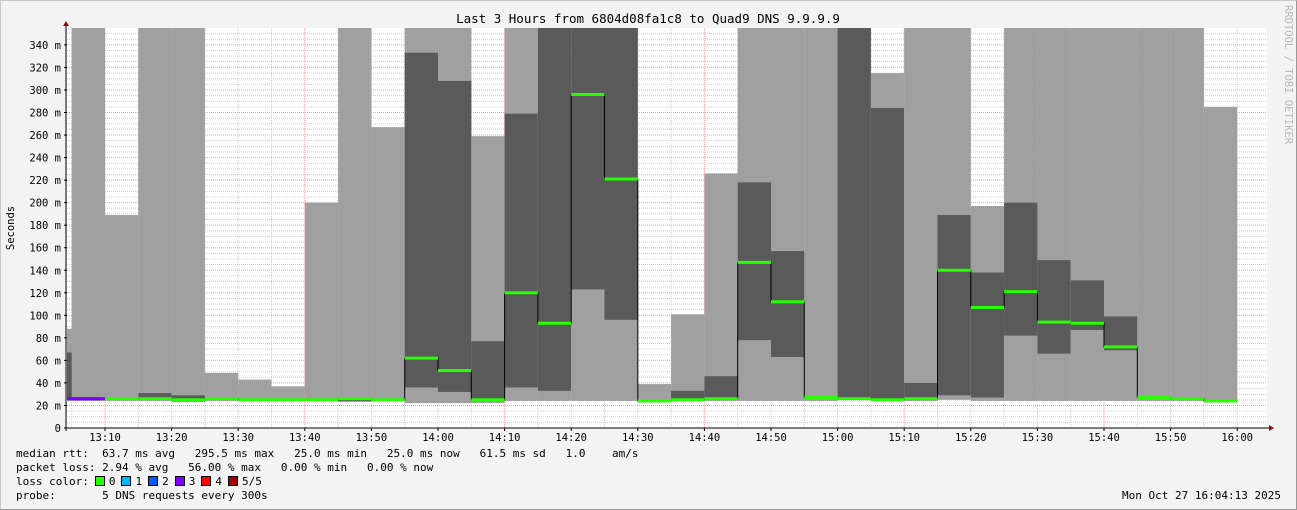  I want to click on y-tick-label: 80 m, so click(48, 339).